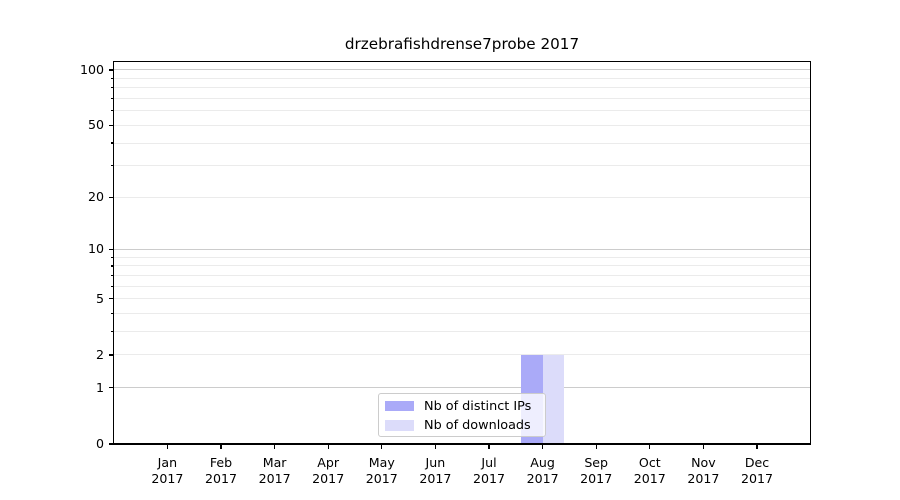 The width and height of the screenshot is (900, 500). I want to click on x-tick-label: Jan 2017, so click(167, 470).